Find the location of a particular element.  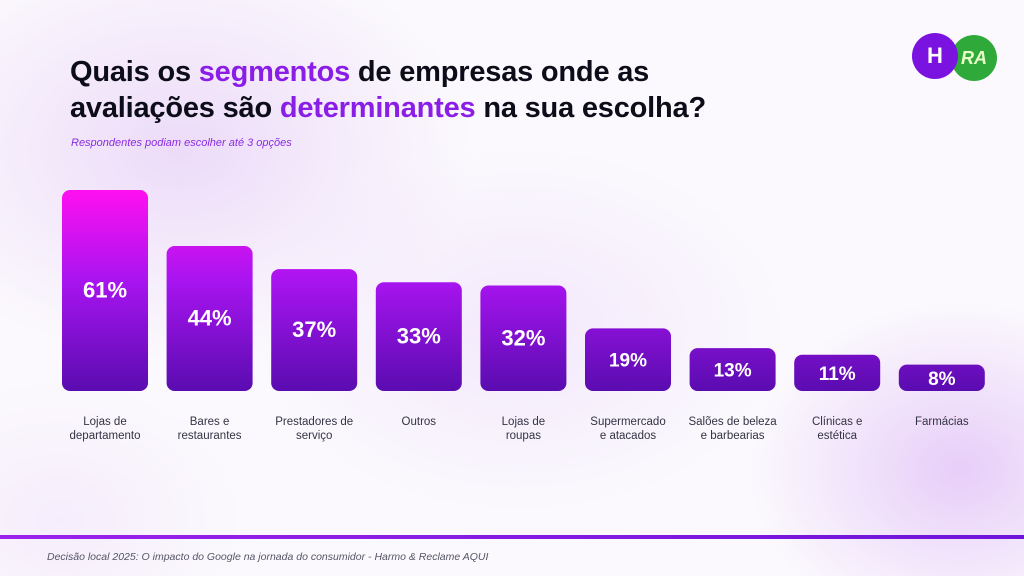

title-text: de empresas onde as is located at coordinates (500, 72).